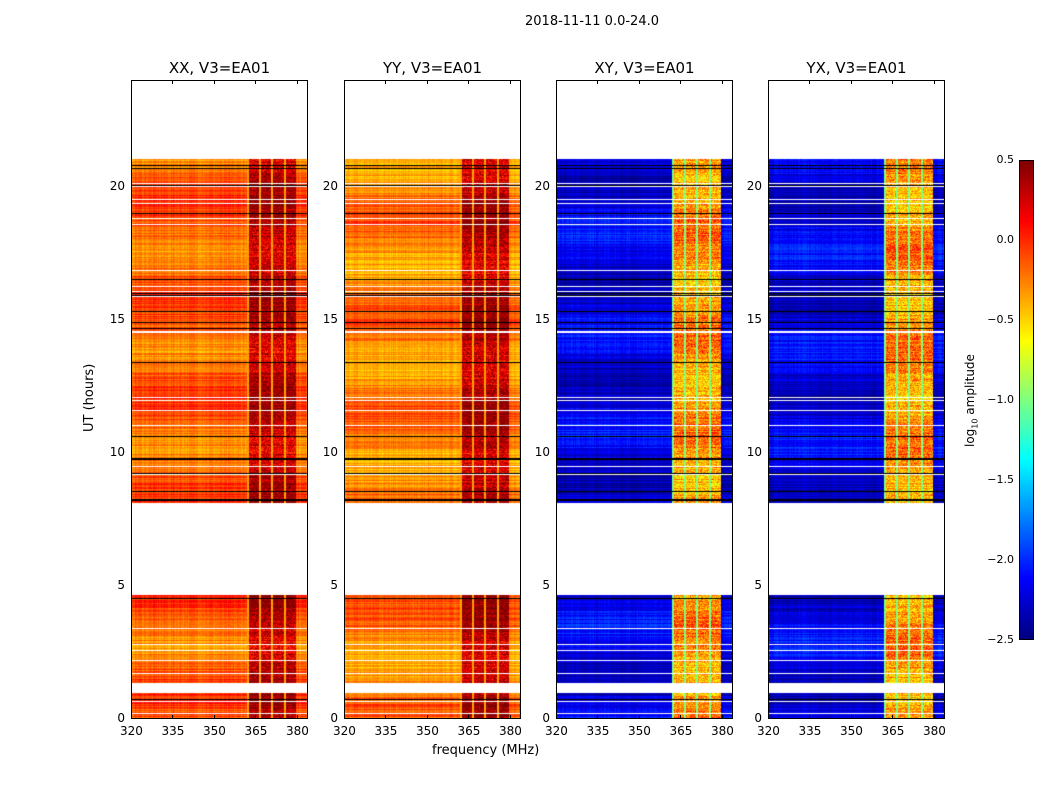 This screenshot has width=1050, height=800. What do you see at coordinates (856, 68) in the screenshot?
I see `panel-title: YX, V3=EA01` at bounding box center [856, 68].